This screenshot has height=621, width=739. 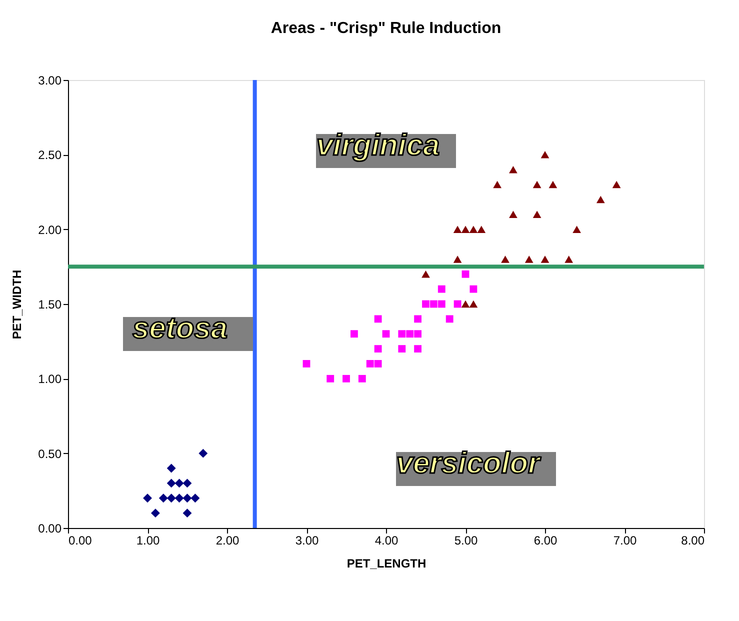 I want to click on y-tick-label: 0.00, so click(x=50, y=529).